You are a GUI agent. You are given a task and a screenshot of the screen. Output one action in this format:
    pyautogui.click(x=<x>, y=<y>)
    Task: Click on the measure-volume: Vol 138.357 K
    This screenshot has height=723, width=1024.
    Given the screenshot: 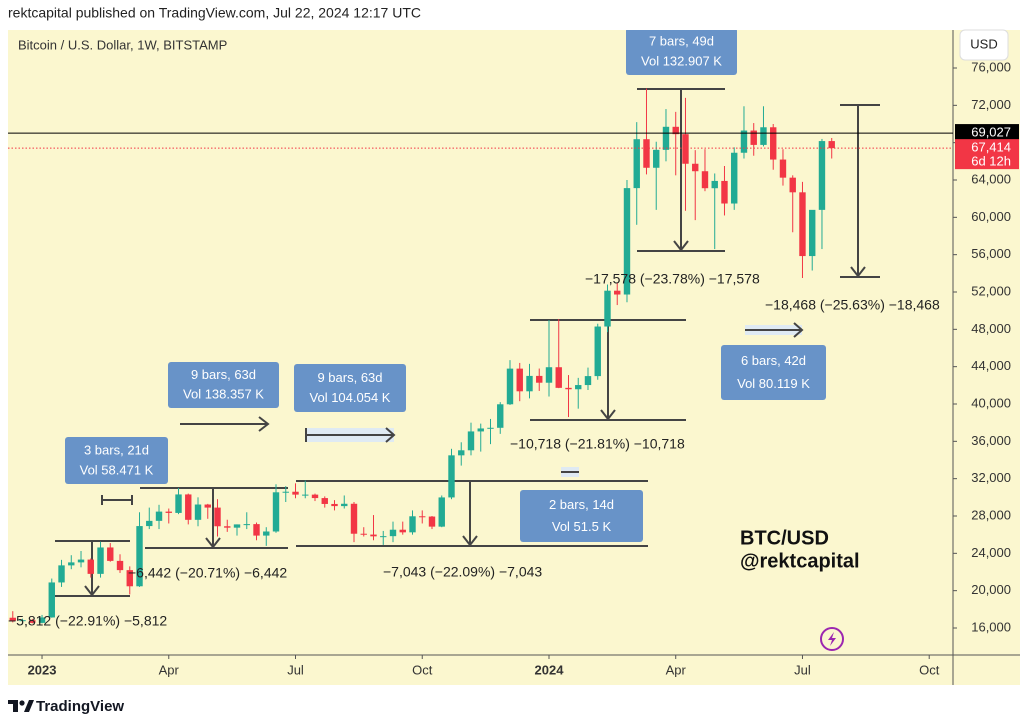 What is the action you would take?
    pyautogui.click(x=223, y=394)
    